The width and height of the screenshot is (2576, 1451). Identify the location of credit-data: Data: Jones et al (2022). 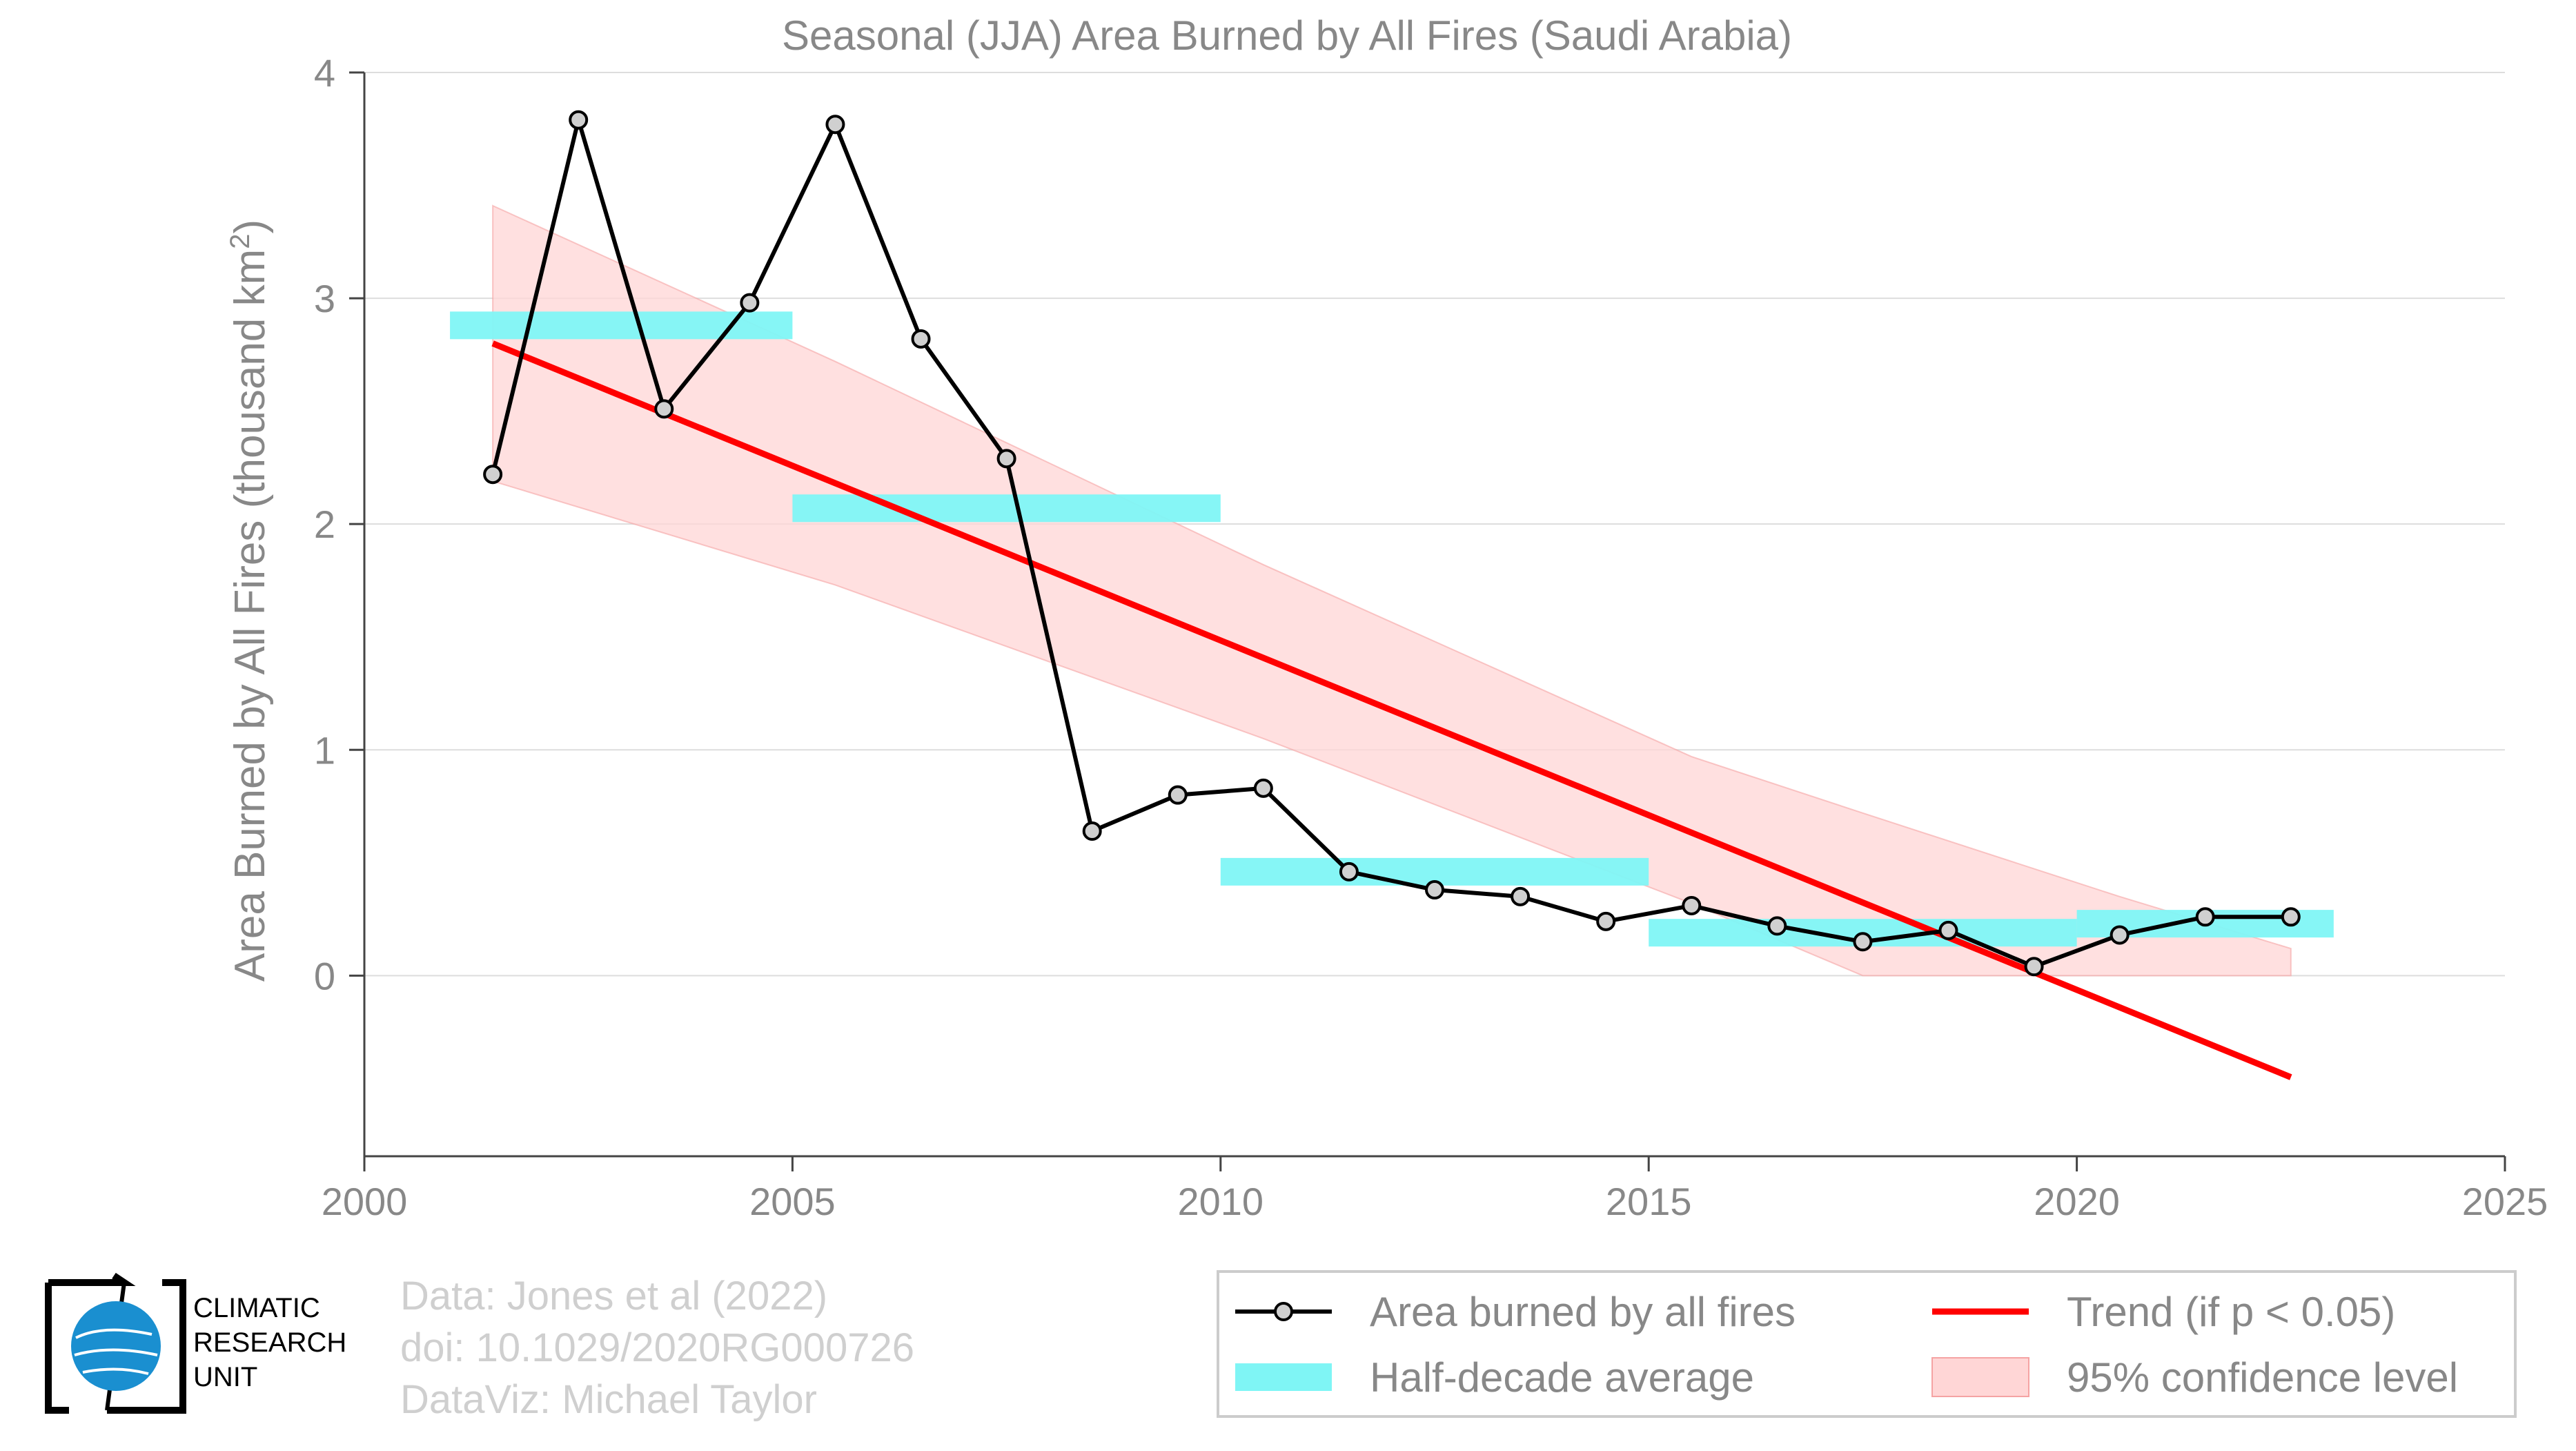
(614, 1296).